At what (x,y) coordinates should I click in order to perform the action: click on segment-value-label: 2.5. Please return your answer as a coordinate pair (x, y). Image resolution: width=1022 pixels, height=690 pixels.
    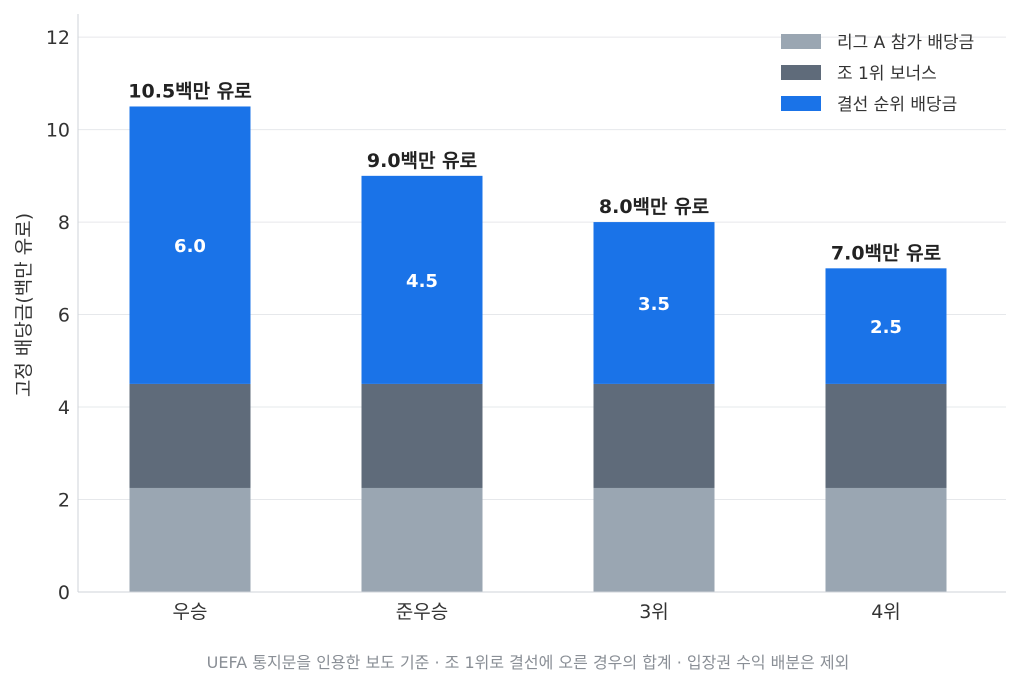
    Looking at the image, I should click on (886, 327).